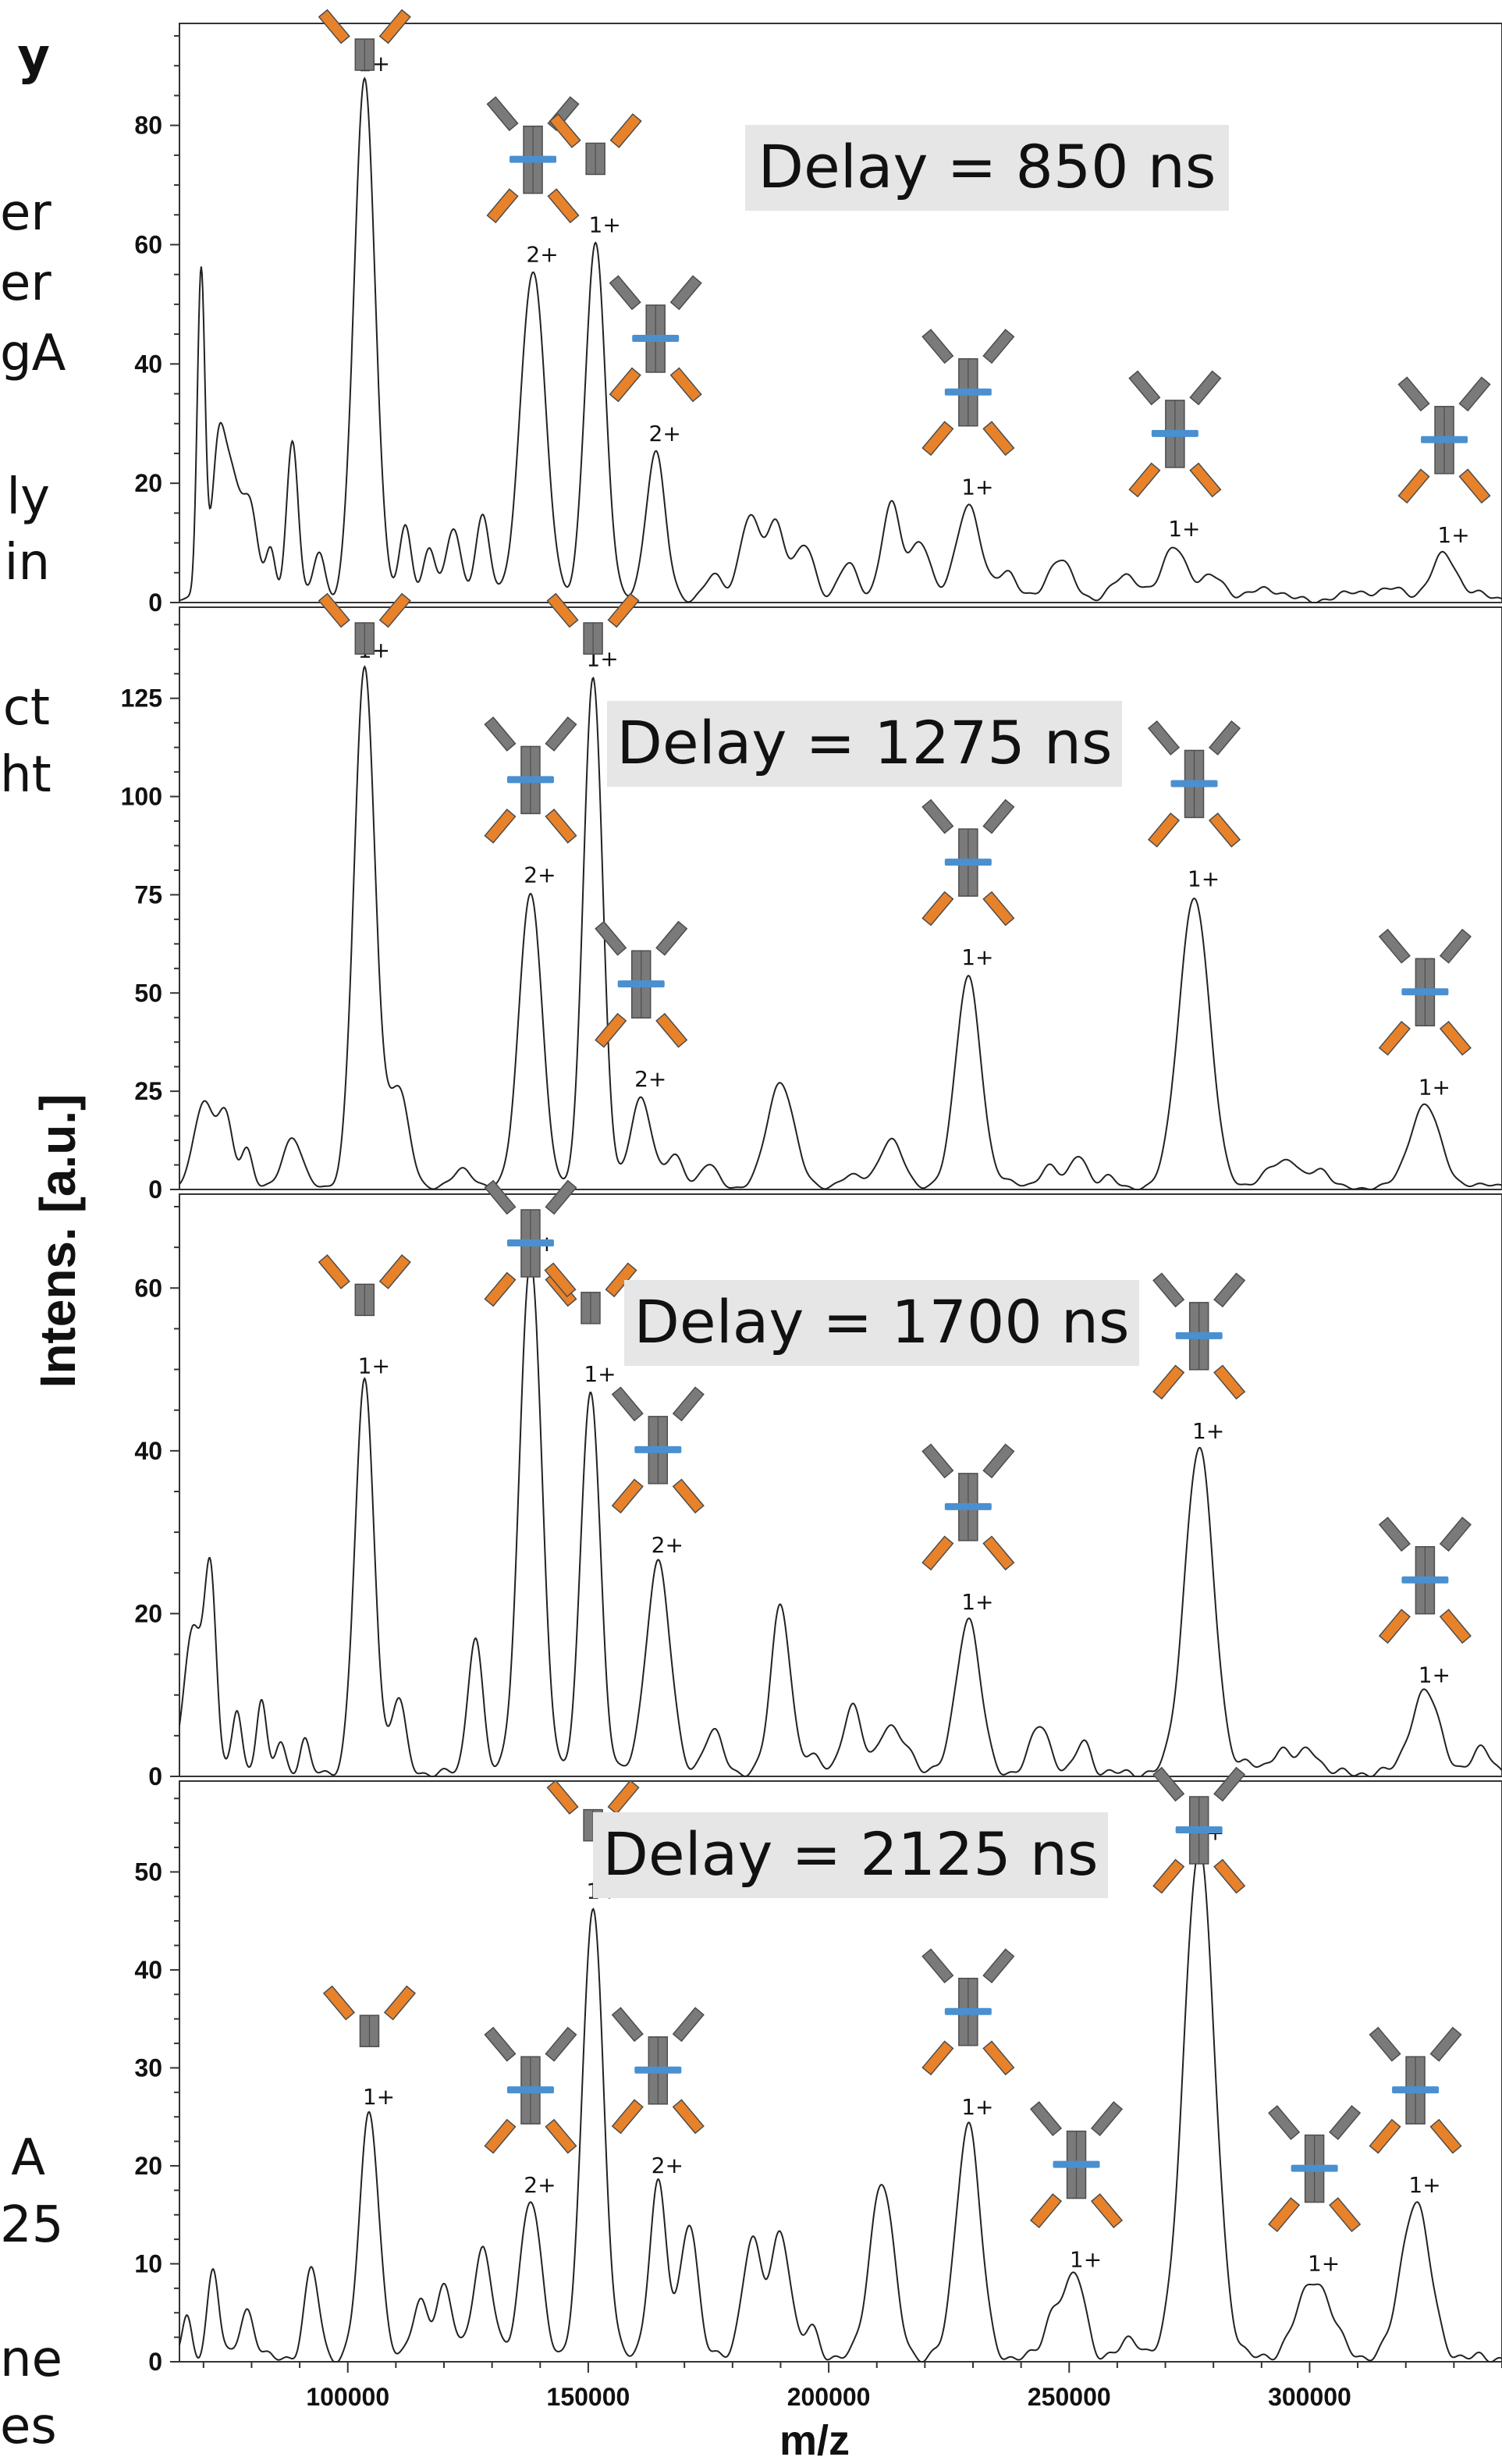  I want to click on y-tick-label: 0, so click(155, 1776).